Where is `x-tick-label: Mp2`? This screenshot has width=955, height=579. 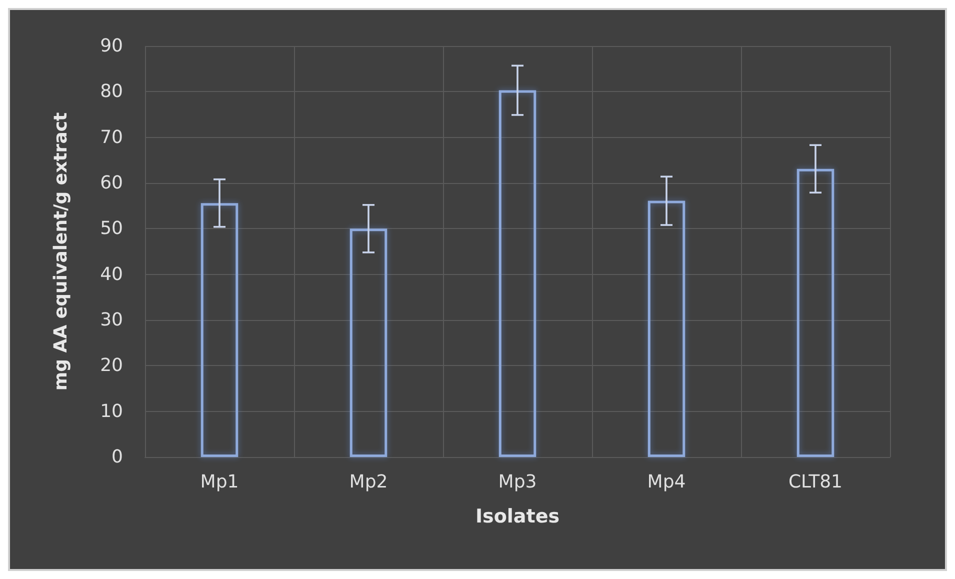 x-tick-label: Mp2 is located at coordinates (368, 482).